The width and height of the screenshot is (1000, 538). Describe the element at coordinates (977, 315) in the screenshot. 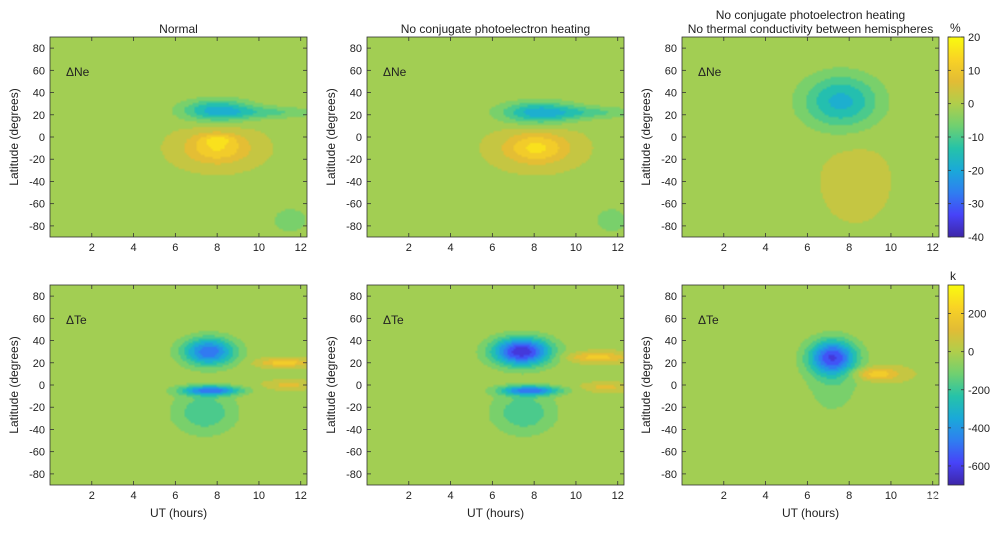

I see `colorbar-tick-label: 200` at that location.